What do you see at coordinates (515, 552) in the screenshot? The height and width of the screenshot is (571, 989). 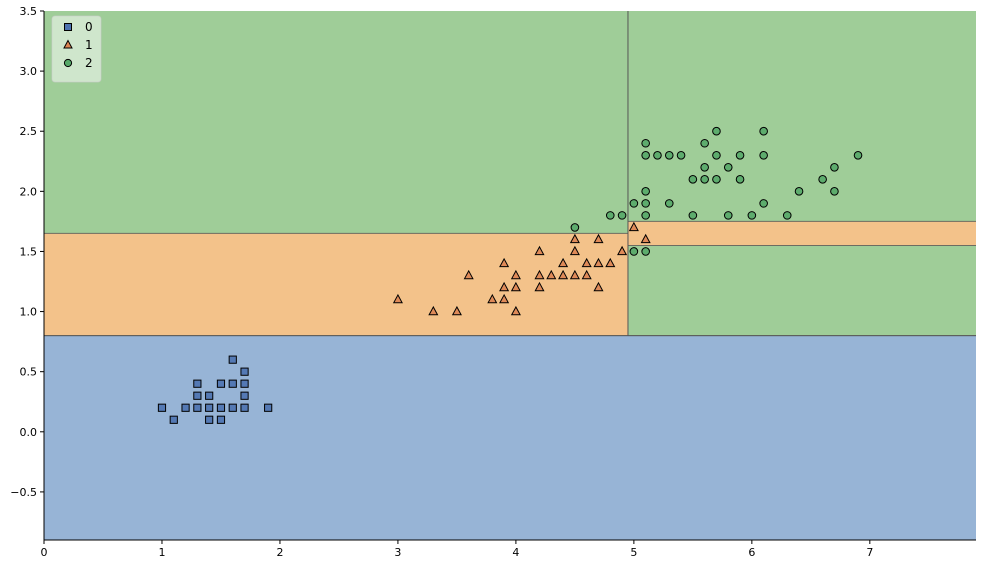 I see `x-tick-label: 4` at bounding box center [515, 552].